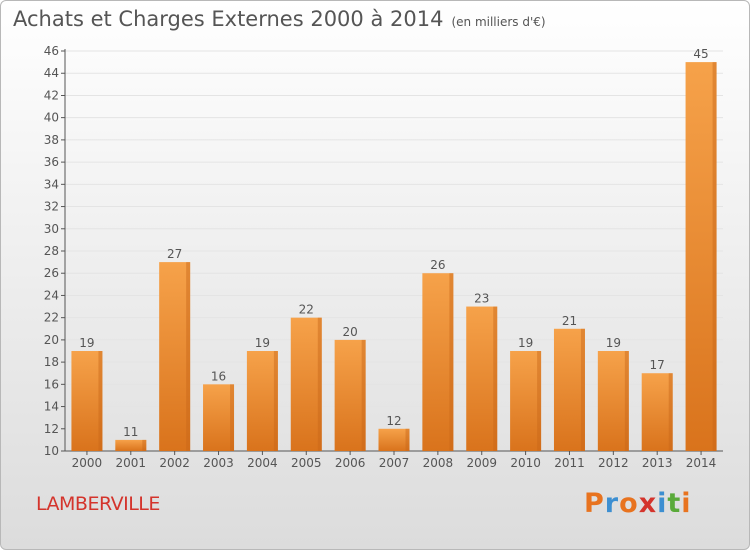  I want to click on data-label: 27, so click(174, 254).